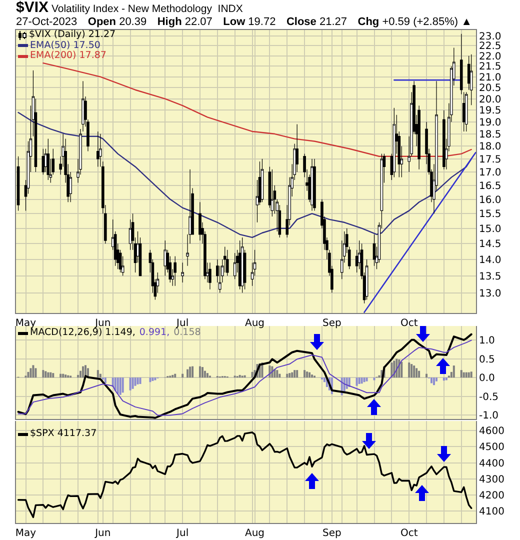  I want to click on legend-label: $SPX 4117.37, so click(63, 434).